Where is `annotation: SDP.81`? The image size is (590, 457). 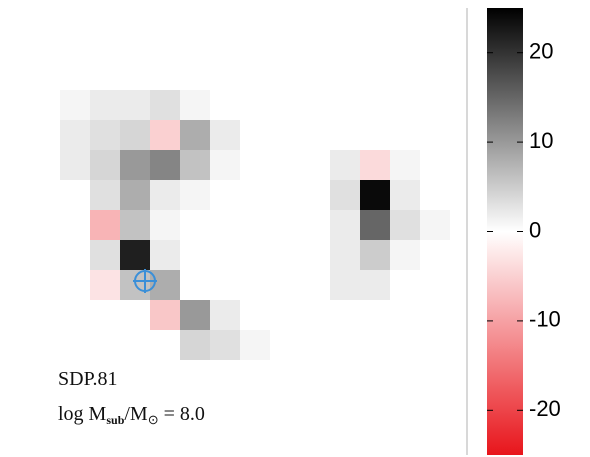
annotation: SDP.81 is located at coordinates (87, 379).